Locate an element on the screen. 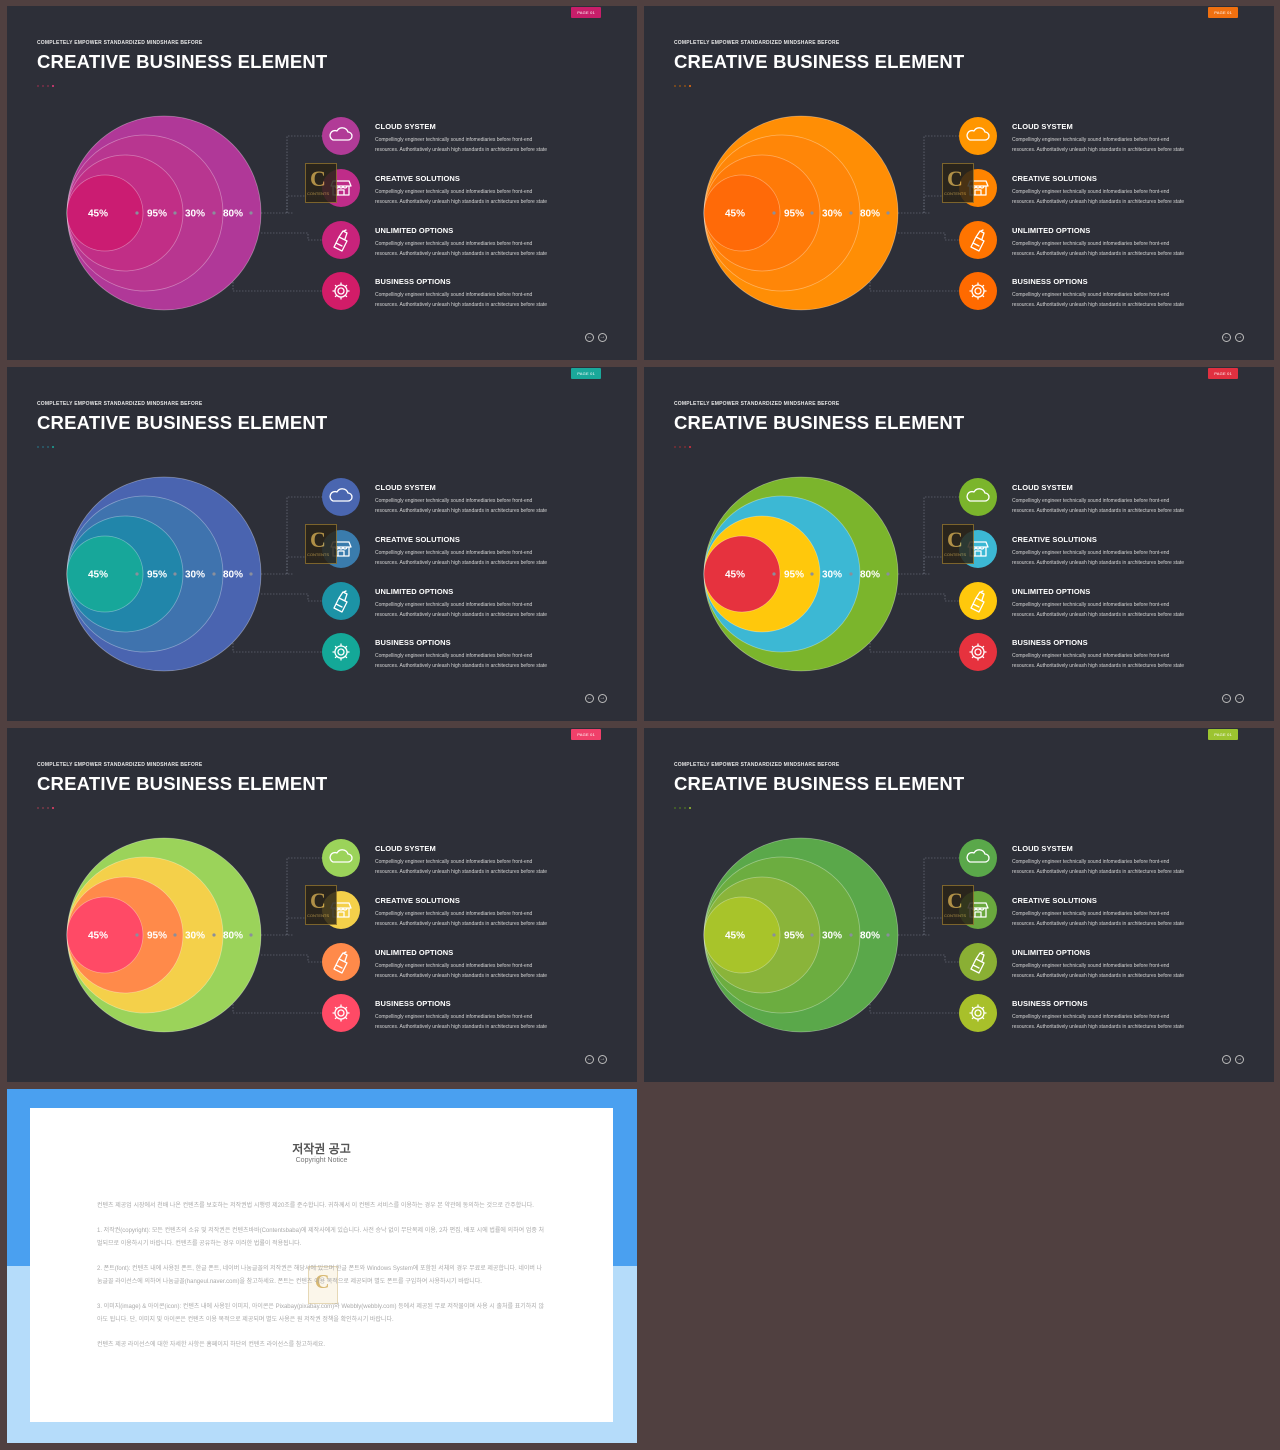  item-title: CLOUD SYSTEM is located at coordinates (1042, 848).